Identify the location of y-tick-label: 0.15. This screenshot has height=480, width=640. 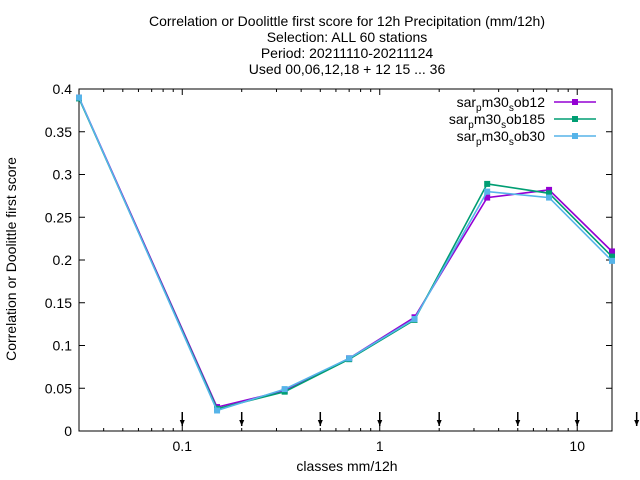
(58, 303).